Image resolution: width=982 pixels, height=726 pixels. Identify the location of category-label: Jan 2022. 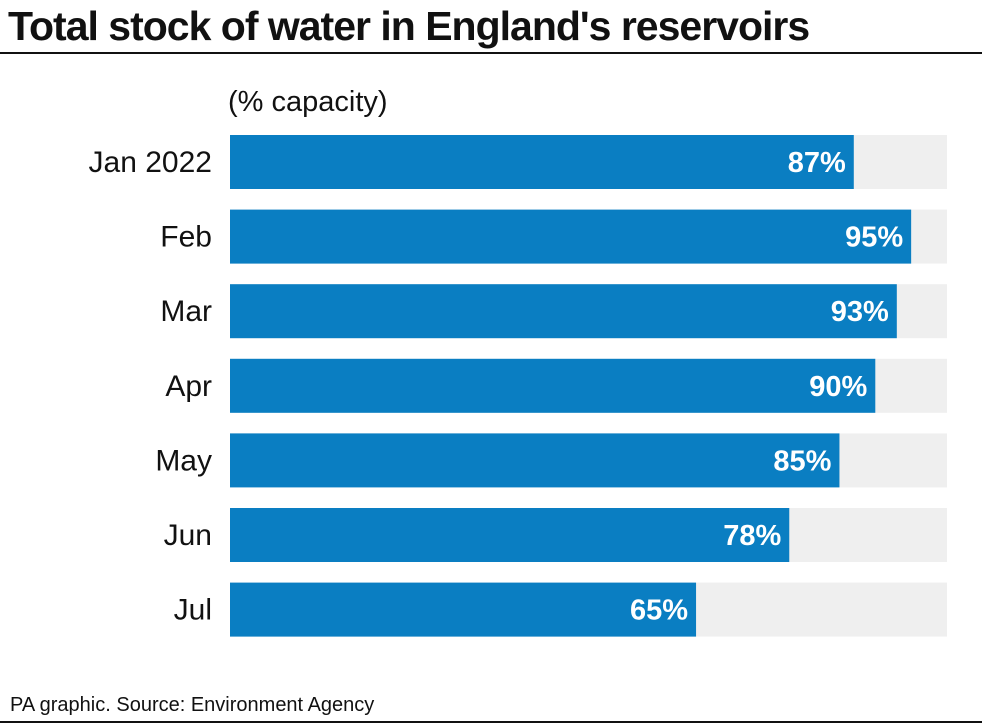
(150, 162).